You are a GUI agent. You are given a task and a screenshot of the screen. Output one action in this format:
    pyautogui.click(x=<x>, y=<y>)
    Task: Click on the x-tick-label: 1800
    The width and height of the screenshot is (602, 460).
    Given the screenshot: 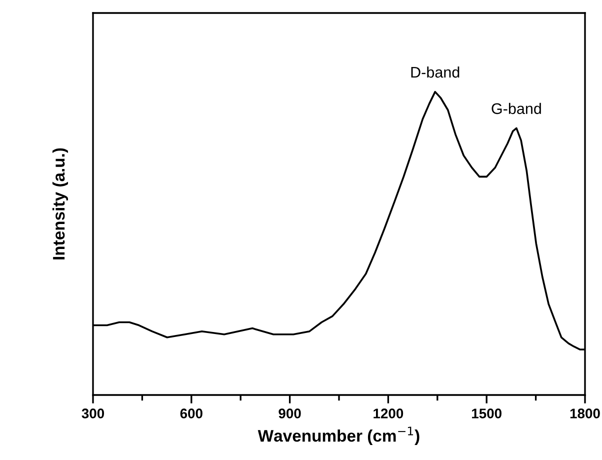 What is the action you would take?
    pyautogui.click(x=585, y=413)
    